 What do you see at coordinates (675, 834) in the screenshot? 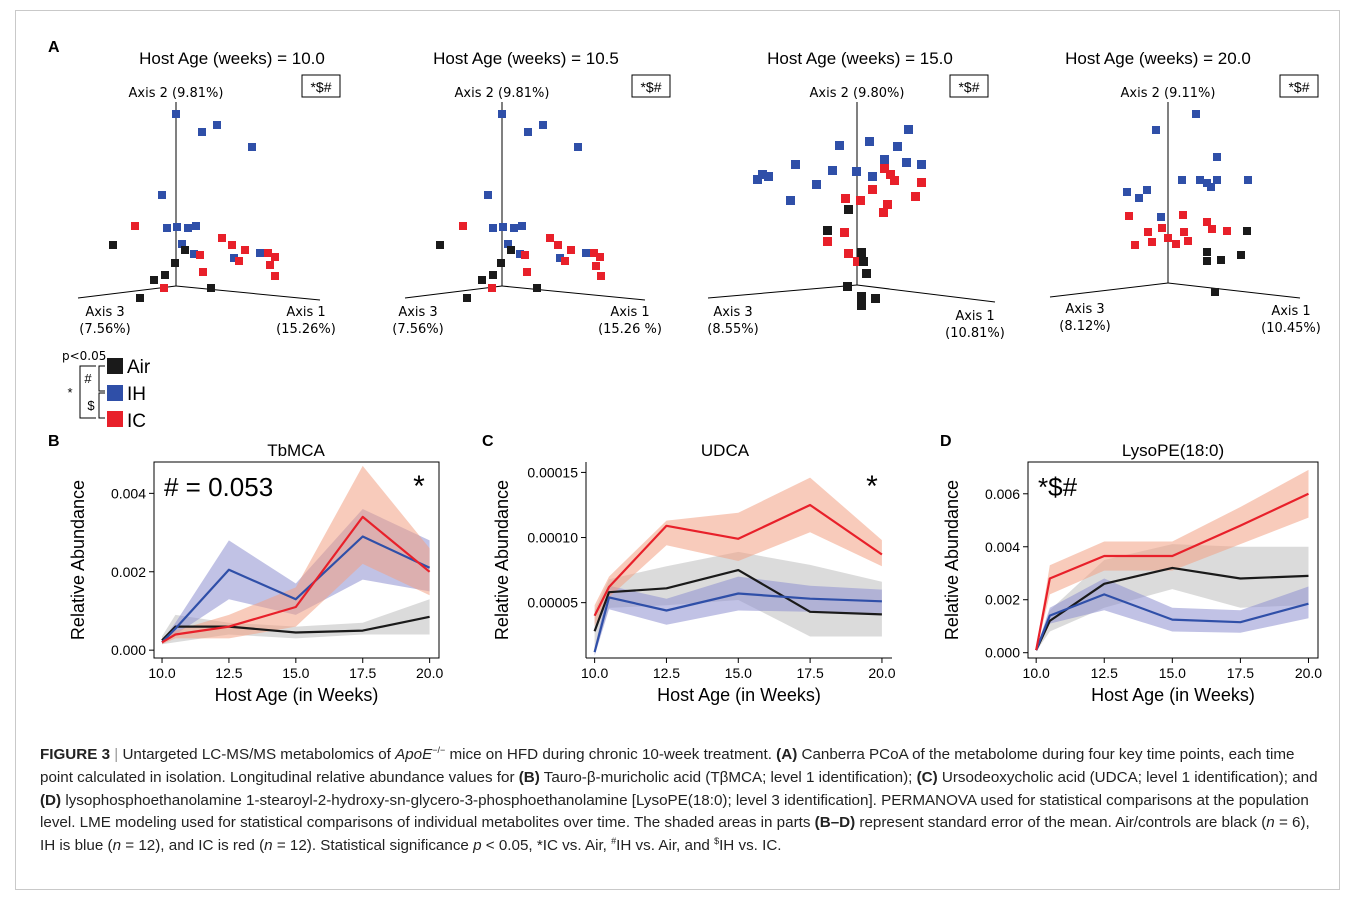
I see `caption-text: = 6), IH is blue (` at bounding box center [675, 834].